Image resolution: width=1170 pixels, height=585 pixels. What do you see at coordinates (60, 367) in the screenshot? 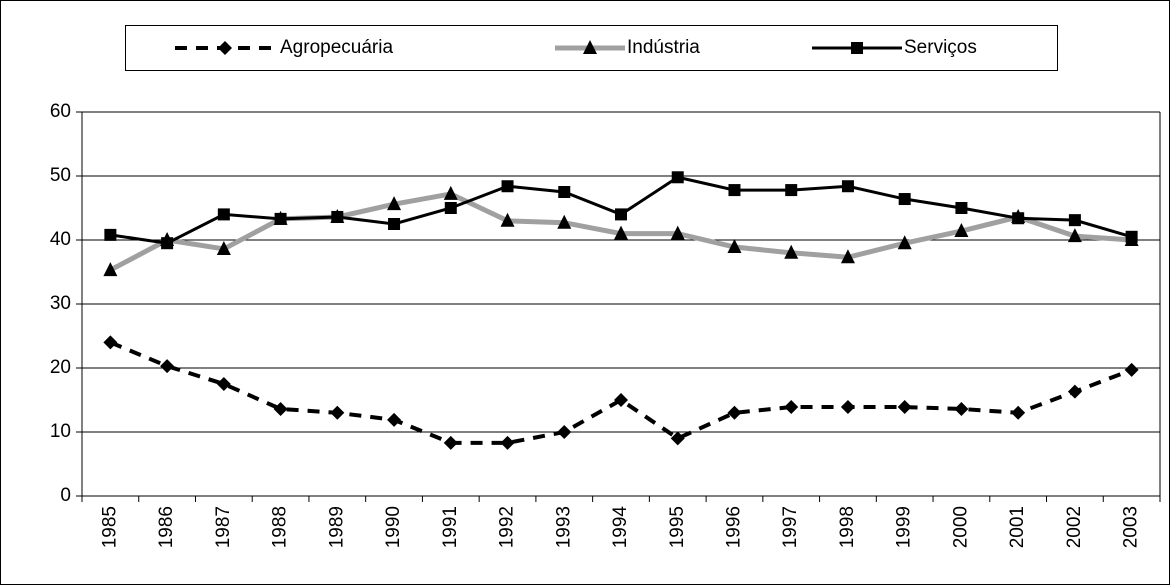
I see `y-tick-label: 20` at bounding box center [60, 367].